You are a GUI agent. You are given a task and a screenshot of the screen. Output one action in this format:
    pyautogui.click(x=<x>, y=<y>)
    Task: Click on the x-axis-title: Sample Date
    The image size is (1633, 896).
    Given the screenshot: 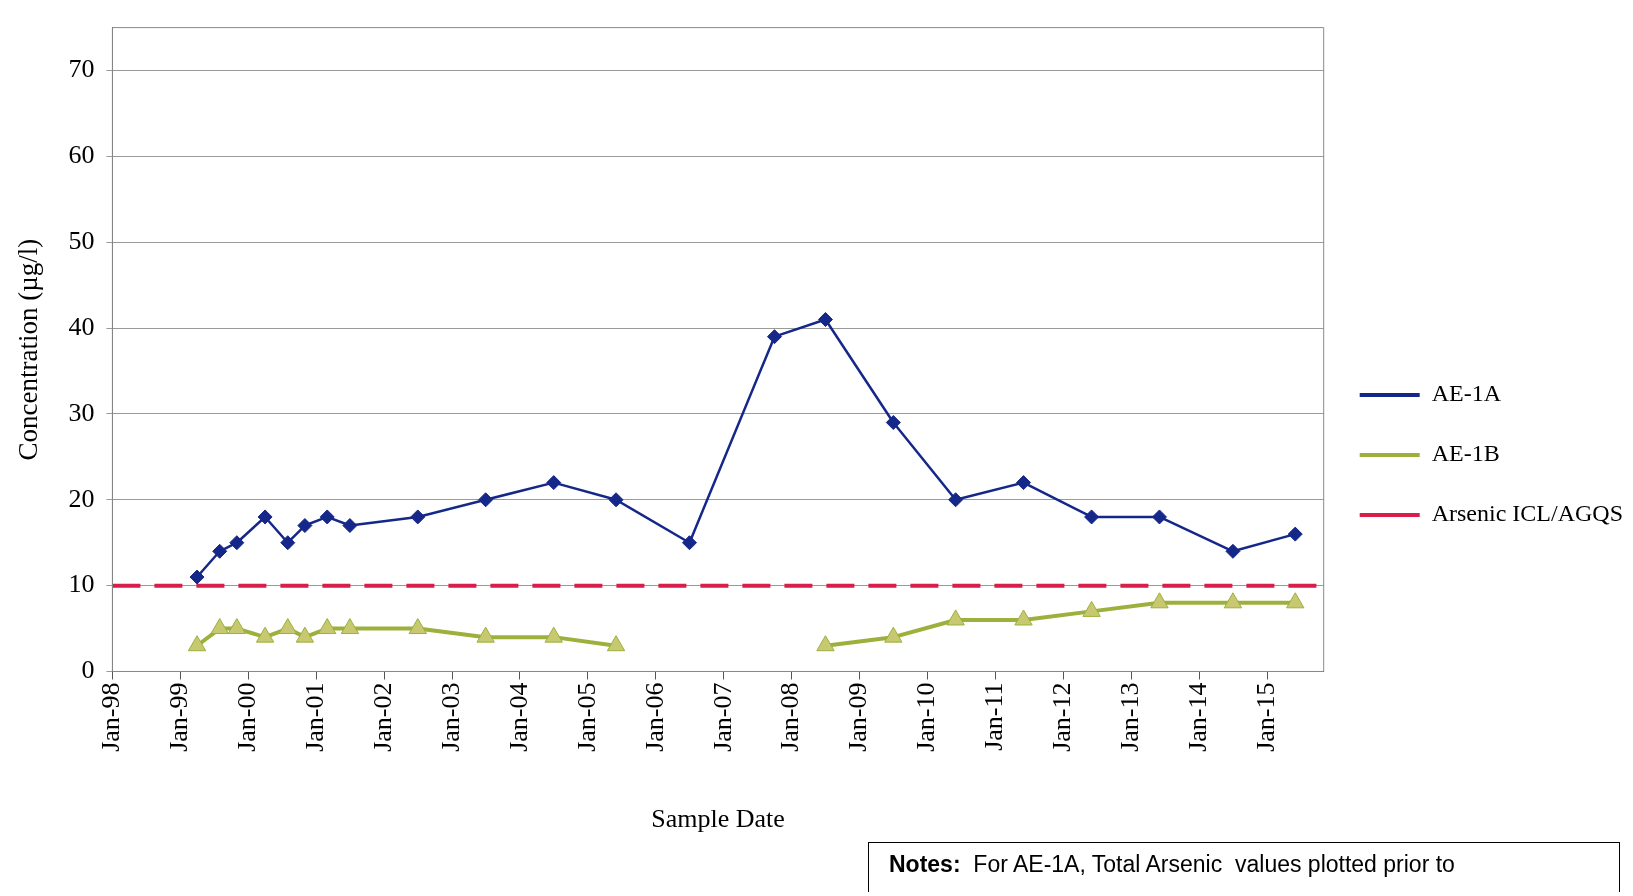 What is the action you would take?
    pyautogui.click(x=718, y=819)
    